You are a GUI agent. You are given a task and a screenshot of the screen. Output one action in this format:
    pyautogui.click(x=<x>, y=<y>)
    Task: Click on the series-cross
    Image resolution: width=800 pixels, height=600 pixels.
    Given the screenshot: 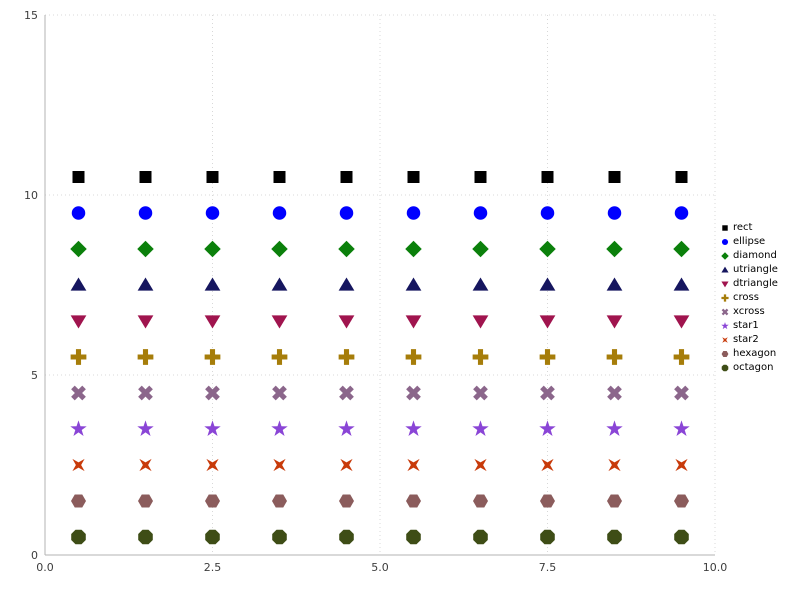 What is the action you would take?
    pyautogui.click(x=380, y=357)
    